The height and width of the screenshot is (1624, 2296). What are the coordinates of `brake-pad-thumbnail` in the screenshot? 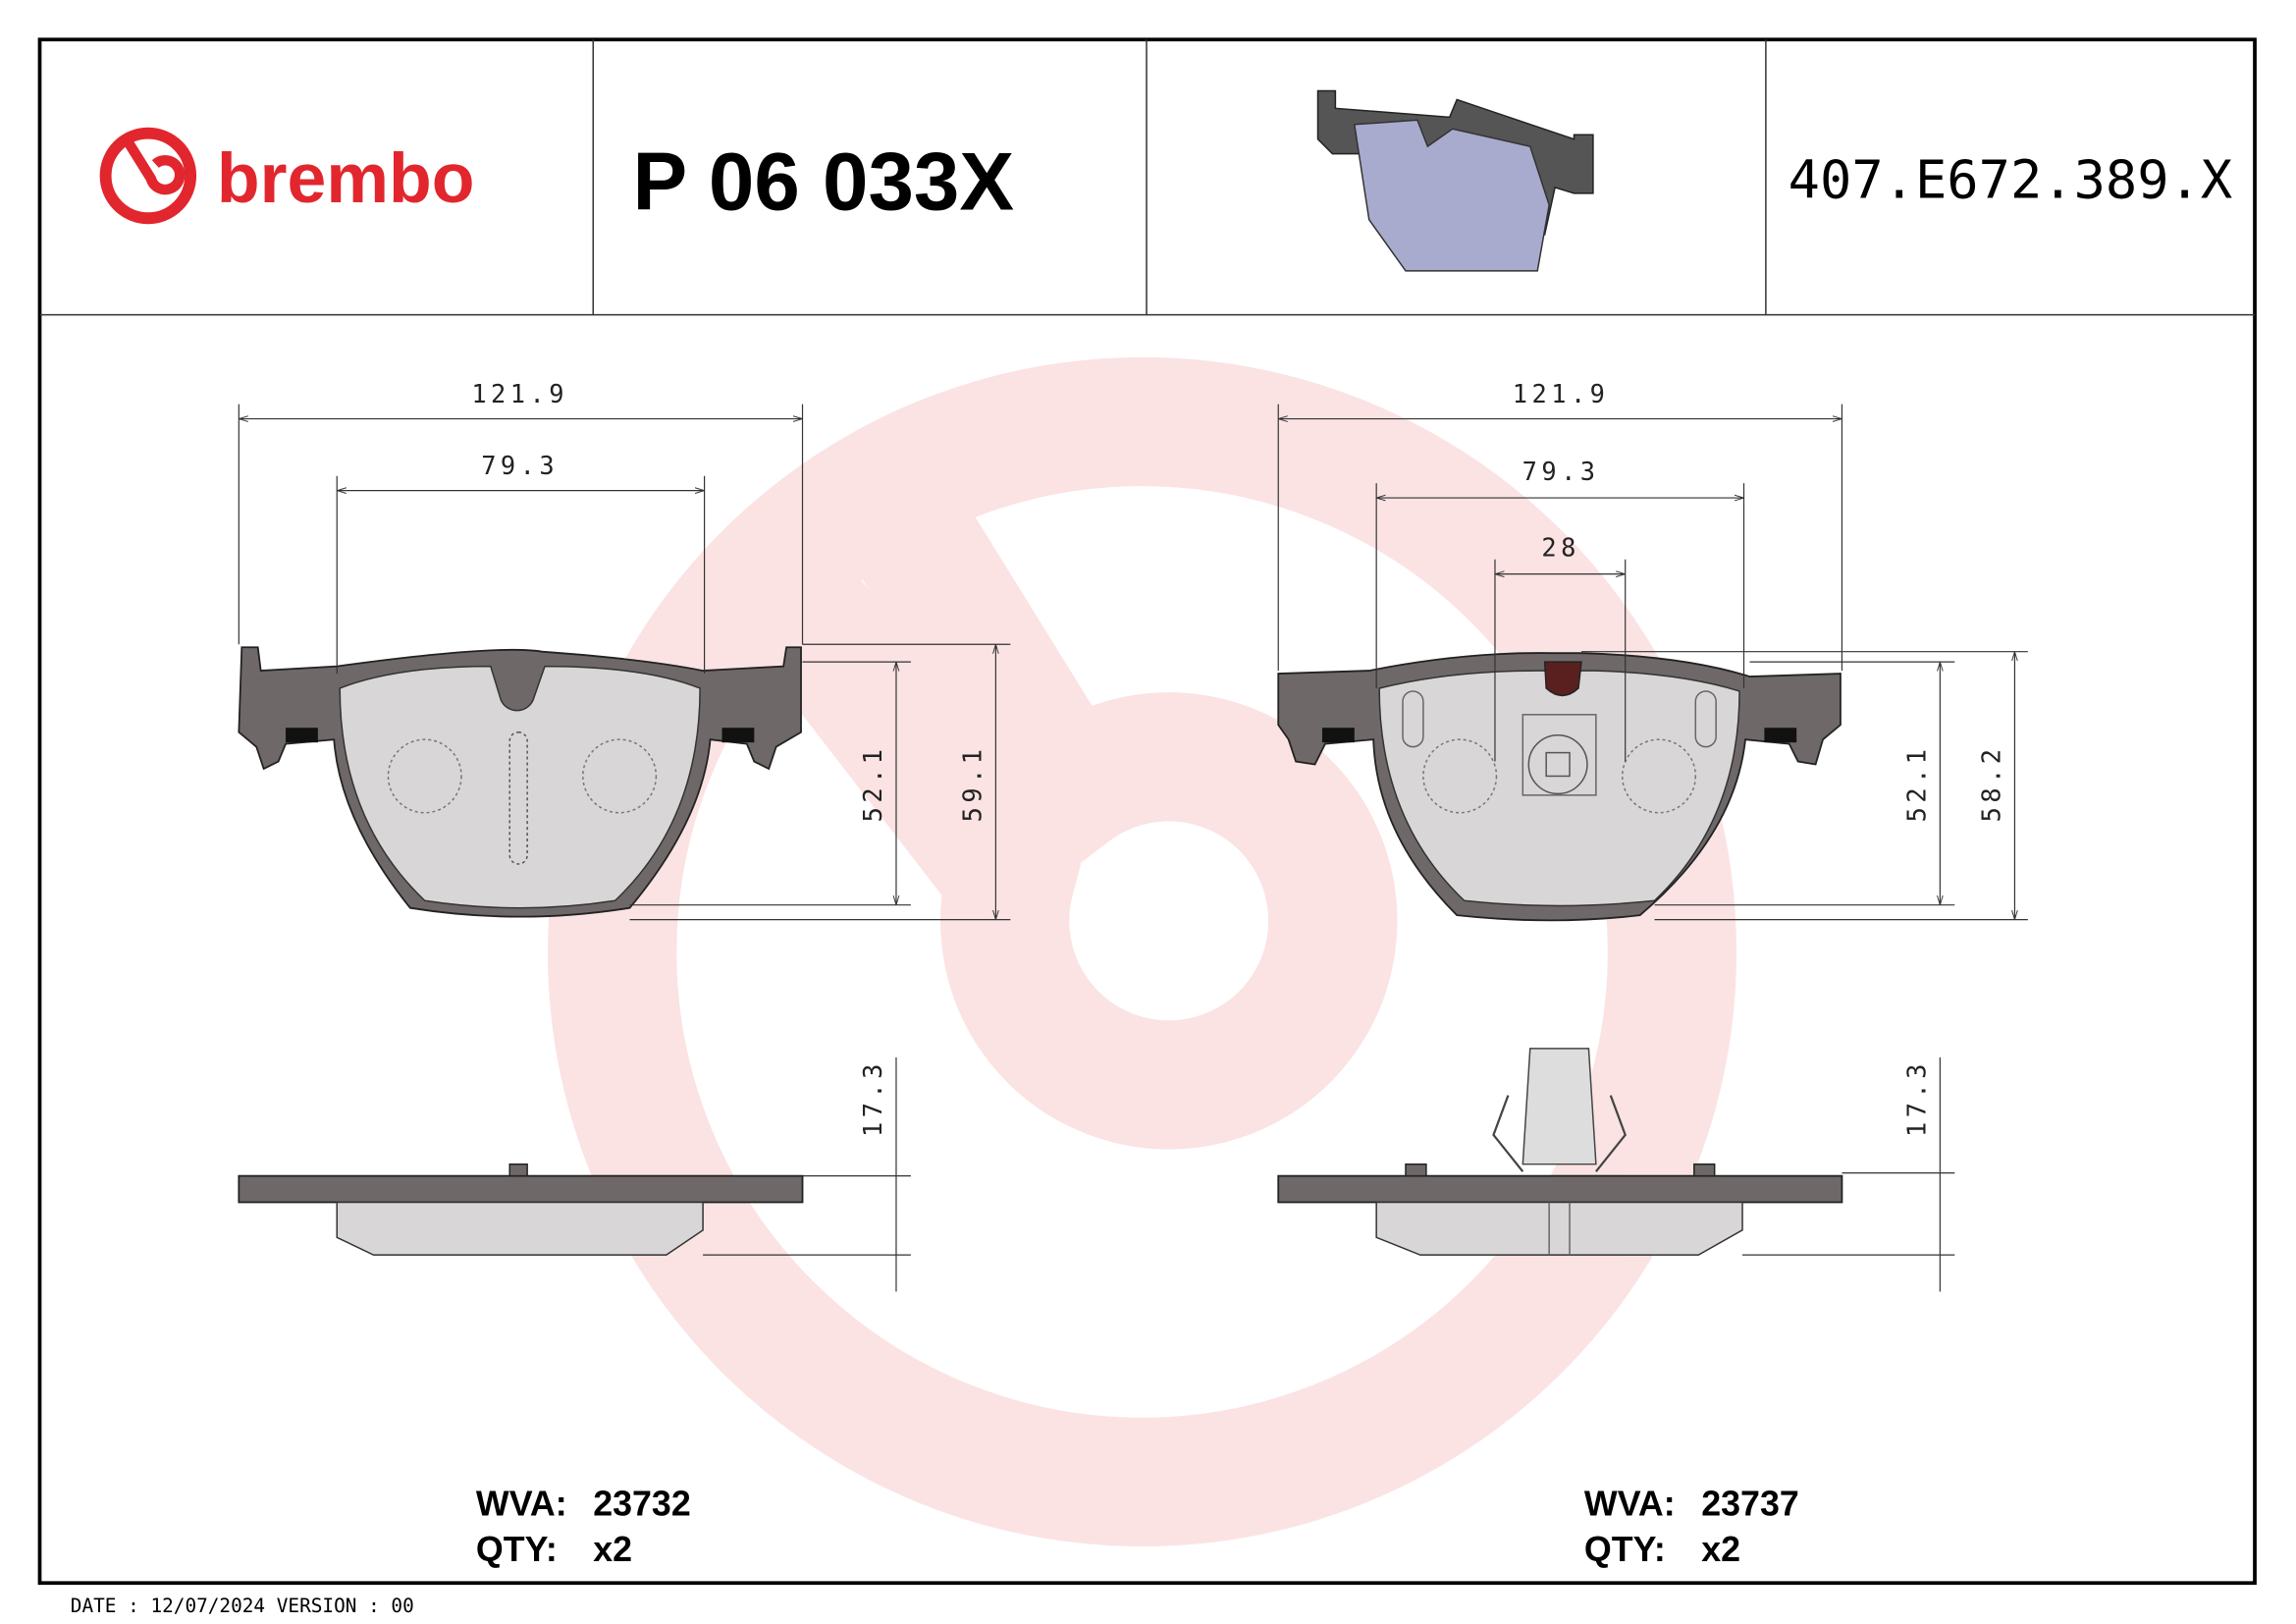 It's located at (1455, 180).